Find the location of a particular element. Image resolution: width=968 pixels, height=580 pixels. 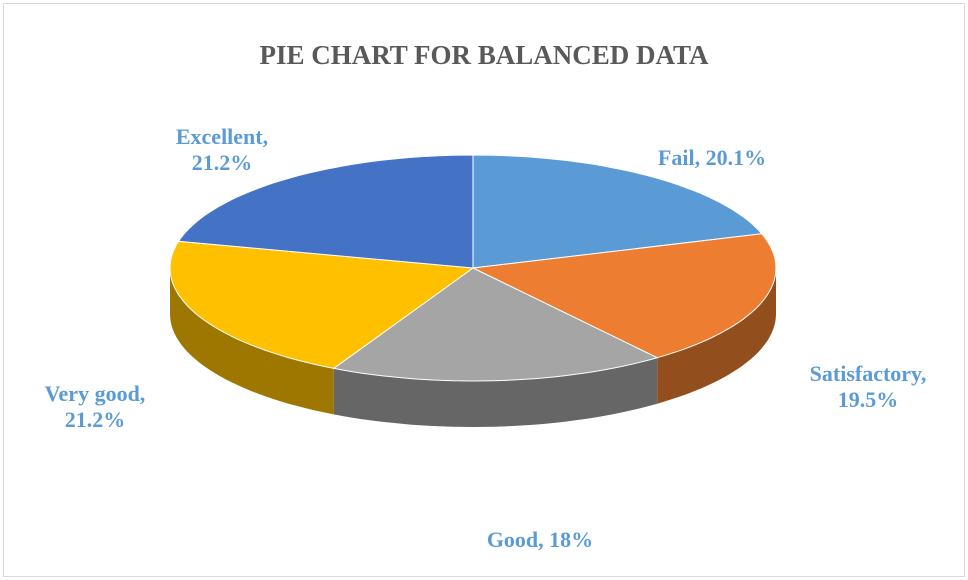

data-label: Fail, 20.1% is located at coordinates (712, 157).